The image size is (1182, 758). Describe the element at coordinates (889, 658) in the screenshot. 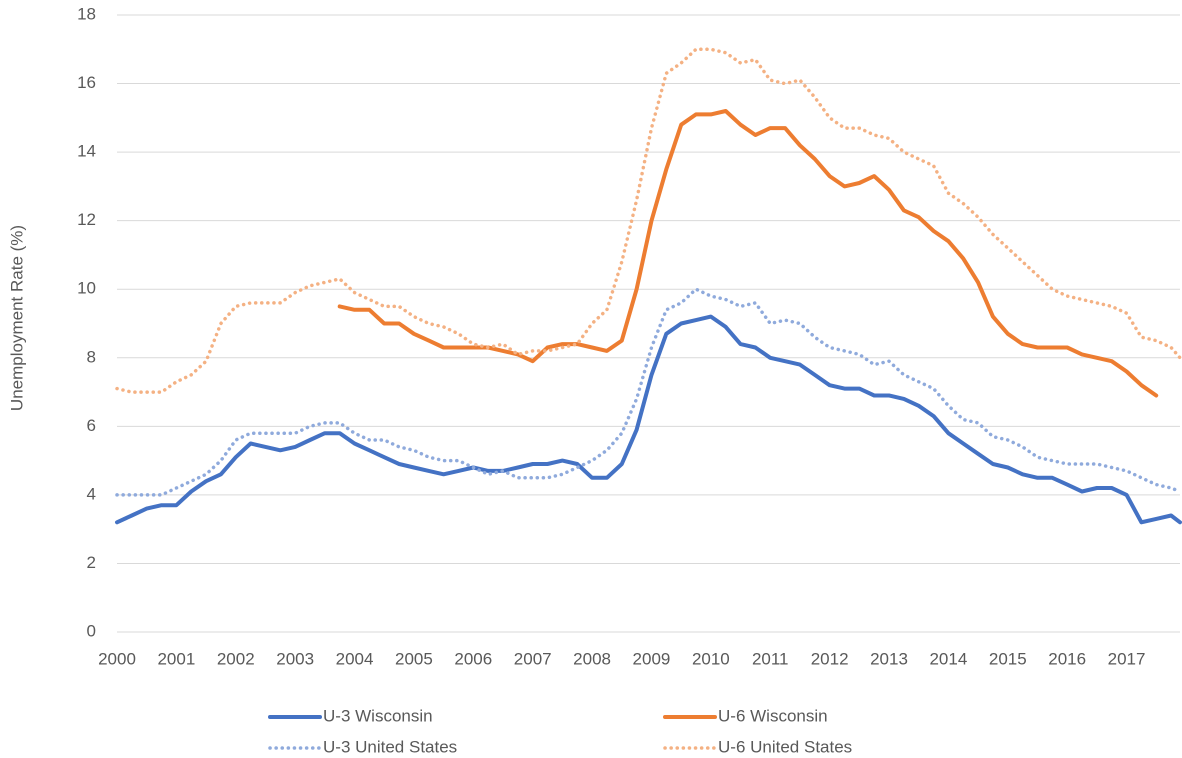

I see `x-tick-label: 2013` at that location.